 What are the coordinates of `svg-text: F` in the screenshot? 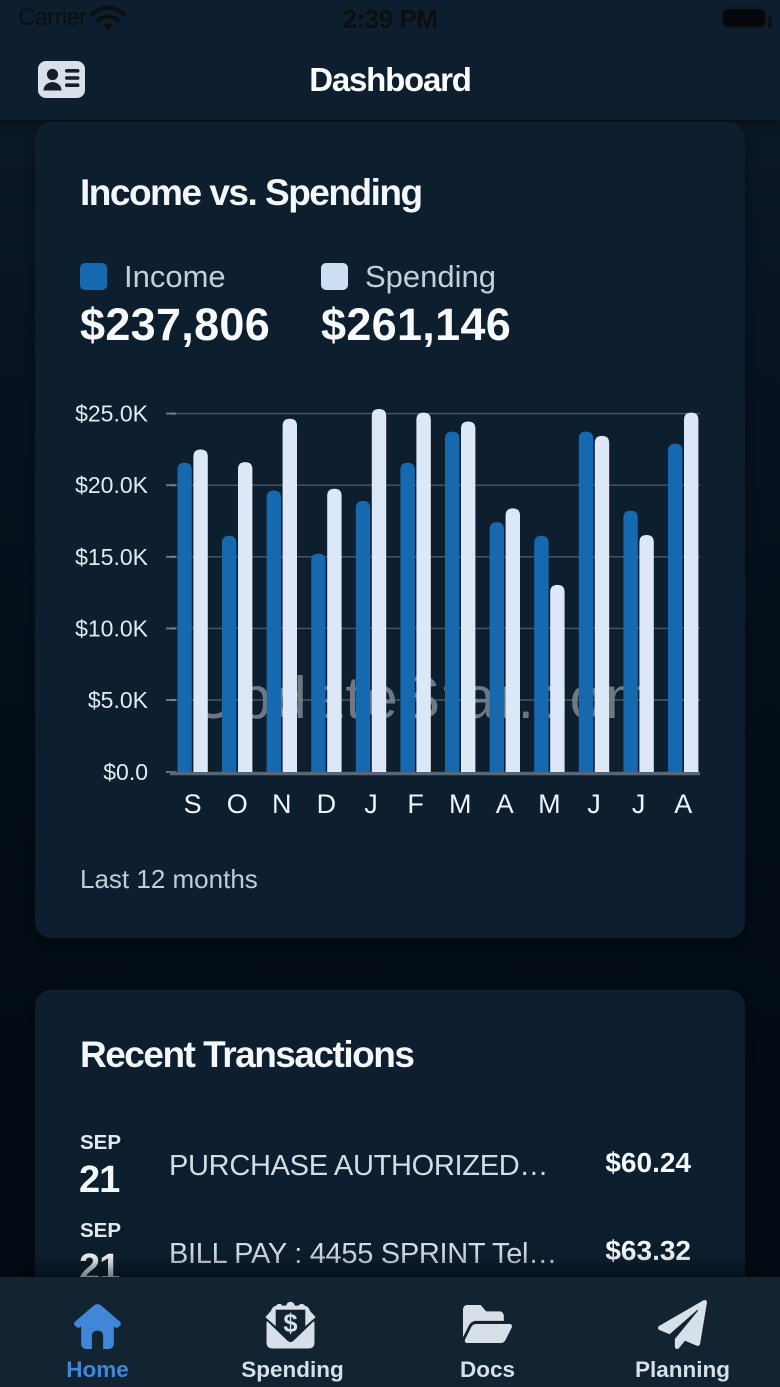 It's located at (415, 804).